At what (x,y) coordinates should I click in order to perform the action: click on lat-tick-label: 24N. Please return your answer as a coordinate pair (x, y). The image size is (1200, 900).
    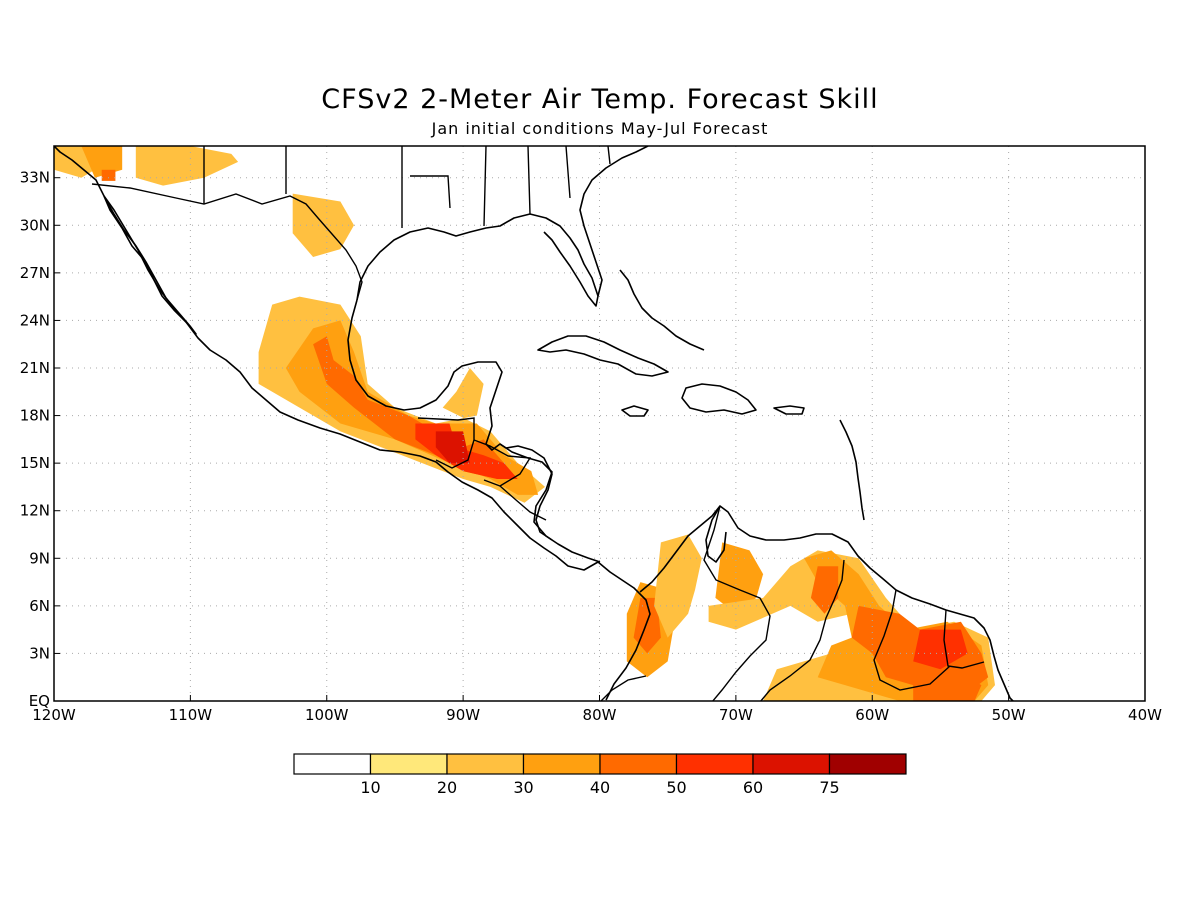
    Looking at the image, I should click on (35, 320).